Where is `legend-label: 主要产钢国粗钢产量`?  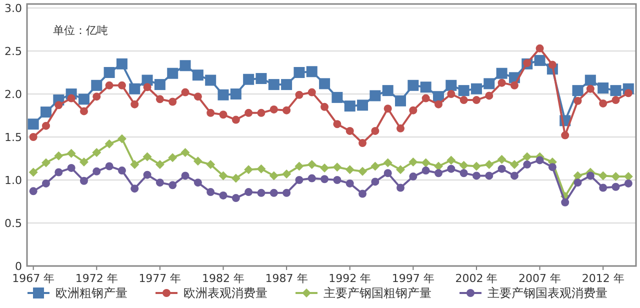
legend-label: 主要产钢国粗钢产量 is located at coordinates (378, 293).